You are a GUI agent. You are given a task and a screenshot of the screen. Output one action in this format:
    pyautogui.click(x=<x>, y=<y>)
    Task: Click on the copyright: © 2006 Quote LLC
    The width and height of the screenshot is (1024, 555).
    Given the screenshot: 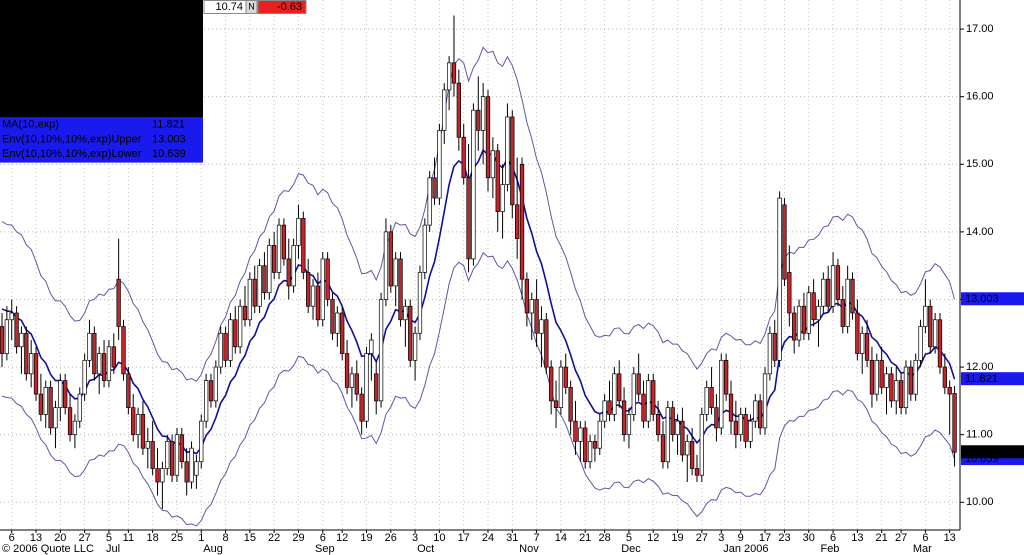 What is the action you would take?
    pyautogui.click(x=48, y=549)
    